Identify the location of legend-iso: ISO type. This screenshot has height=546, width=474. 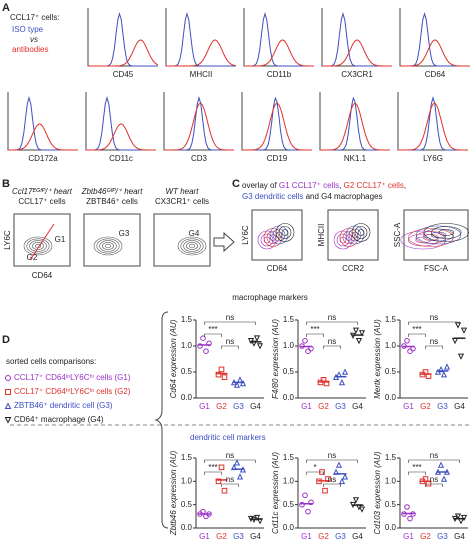
(28, 29).